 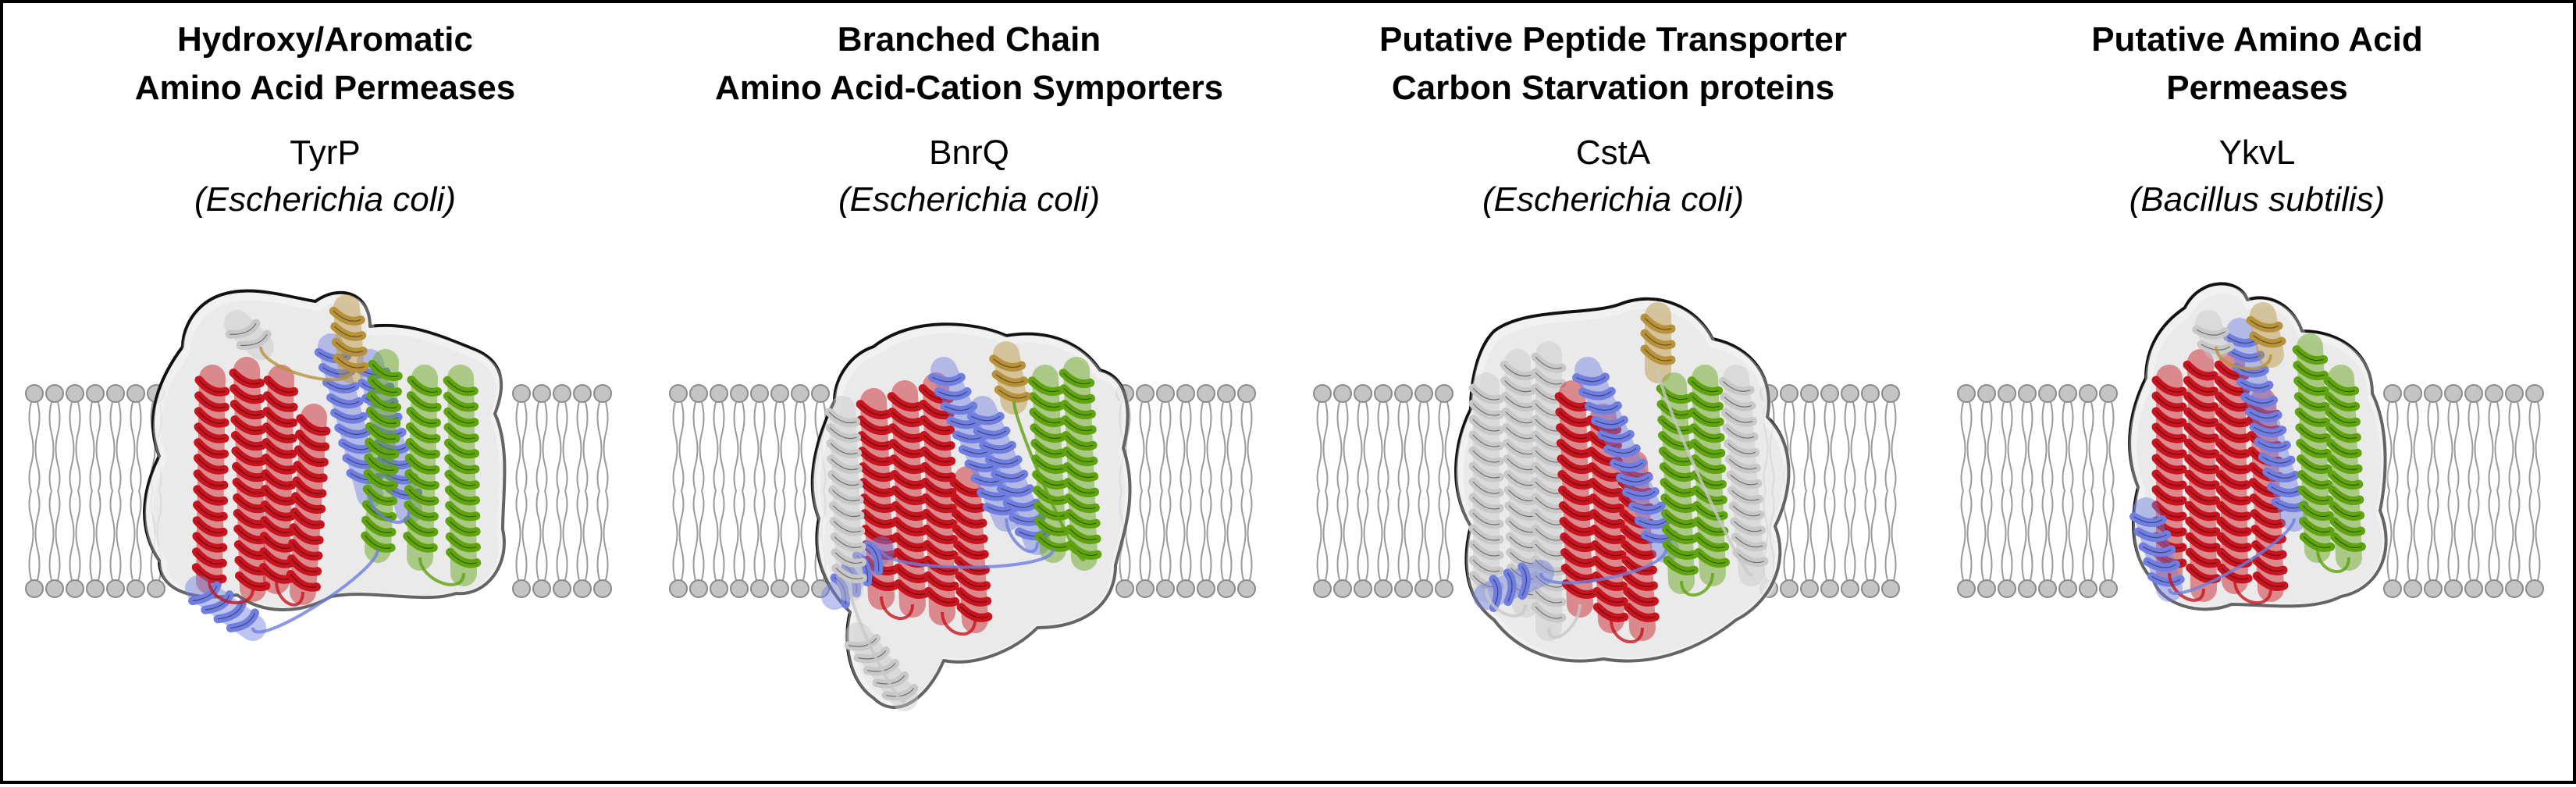 What do you see at coordinates (325, 153) in the screenshot?
I see `protein-name: TyrP` at bounding box center [325, 153].